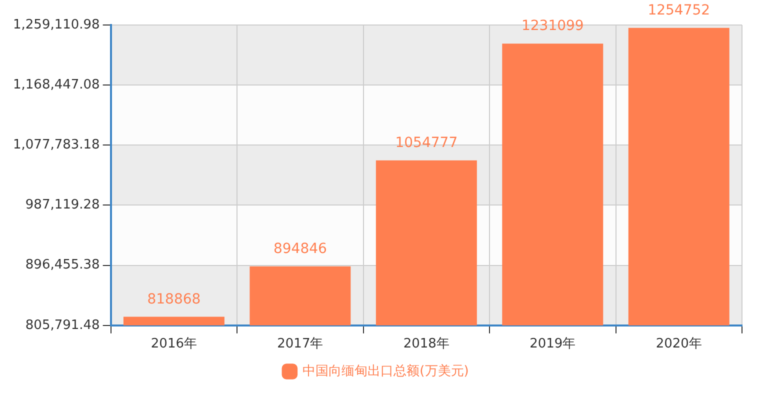 Image resolution: width=766 pixels, height=398 pixels. What do you see at coordinates (679, 10) in the screenshot?
I see `data-label: 1254752` at bounding box center [679, 10].